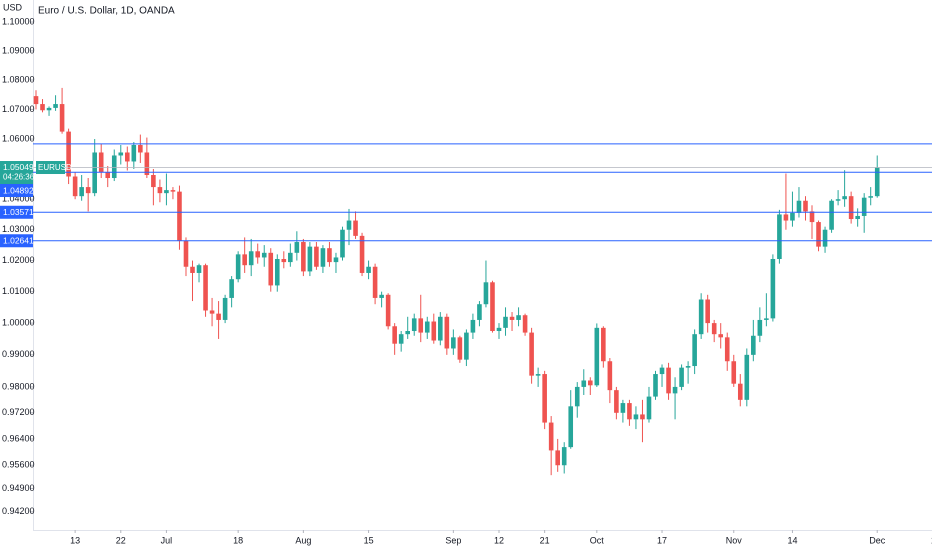 Image resolution: width=932 pixels, height=550 pixels. Describe the element at coordinates (18, 138) in the screenshot. I see `y-tick-label: 1.06000` at that location.